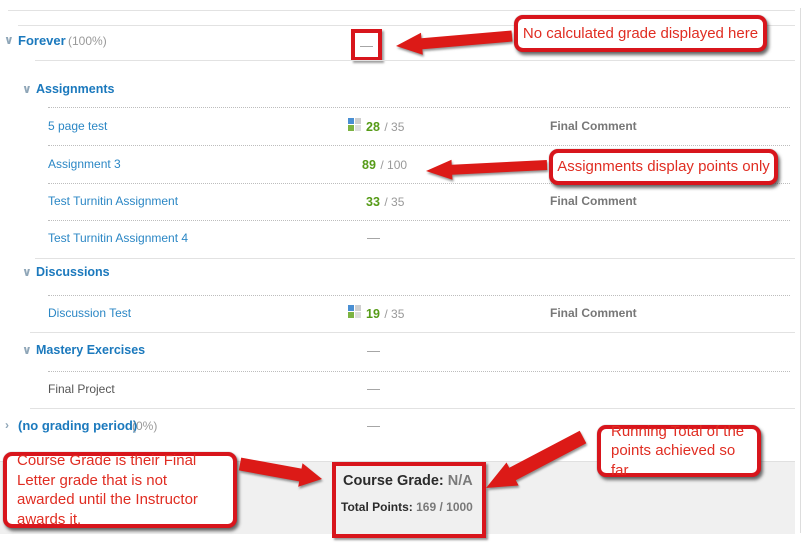 The width and height of the screenshot is (808, 547). I want to click on callout-points-only: Assignments display points only, so click(663, 167).